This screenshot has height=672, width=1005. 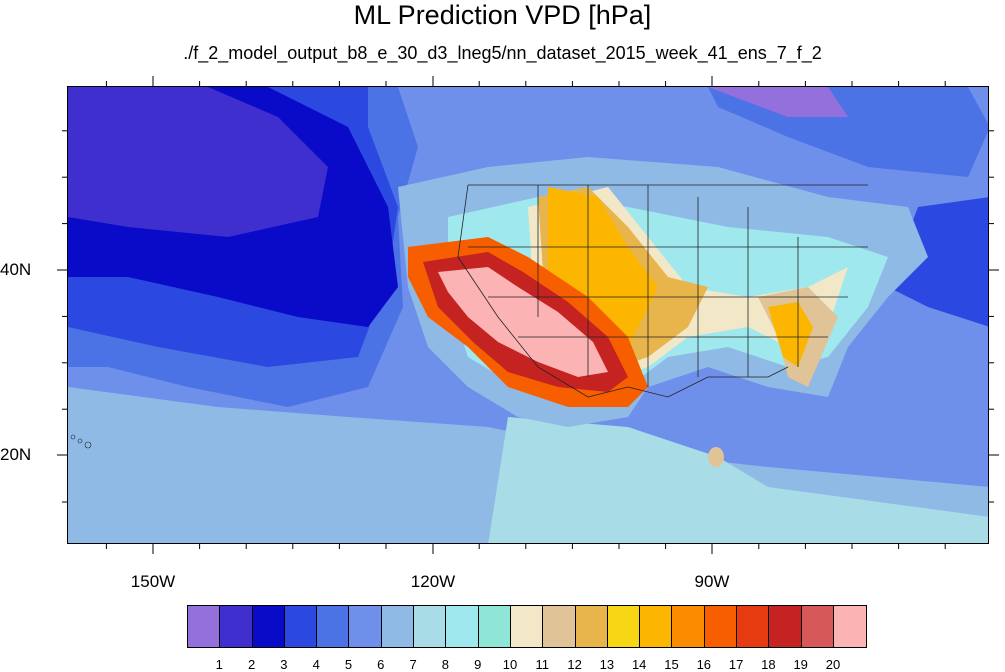 I want to click on colorbar-label: 19, so click(x=800, y=664).